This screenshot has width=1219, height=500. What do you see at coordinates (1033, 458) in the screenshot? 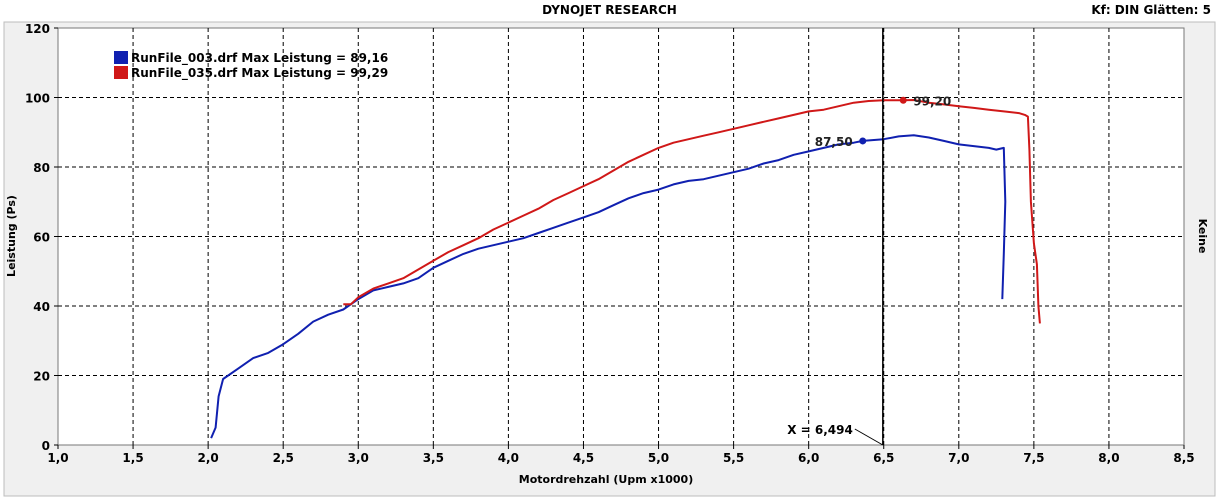
I see `x-tick-label: 7,5` at bounding box center [1033, 458].